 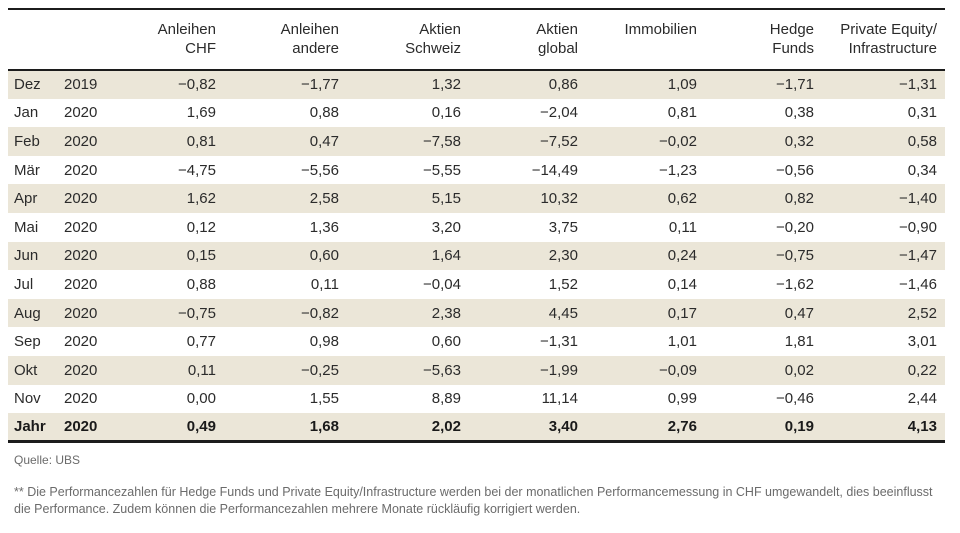 I want to click on table-row: Okt 2020 0,11 −0,25 −5,63 −1,99 −0,09 0,02 0,22, so click(x=476, y=370).